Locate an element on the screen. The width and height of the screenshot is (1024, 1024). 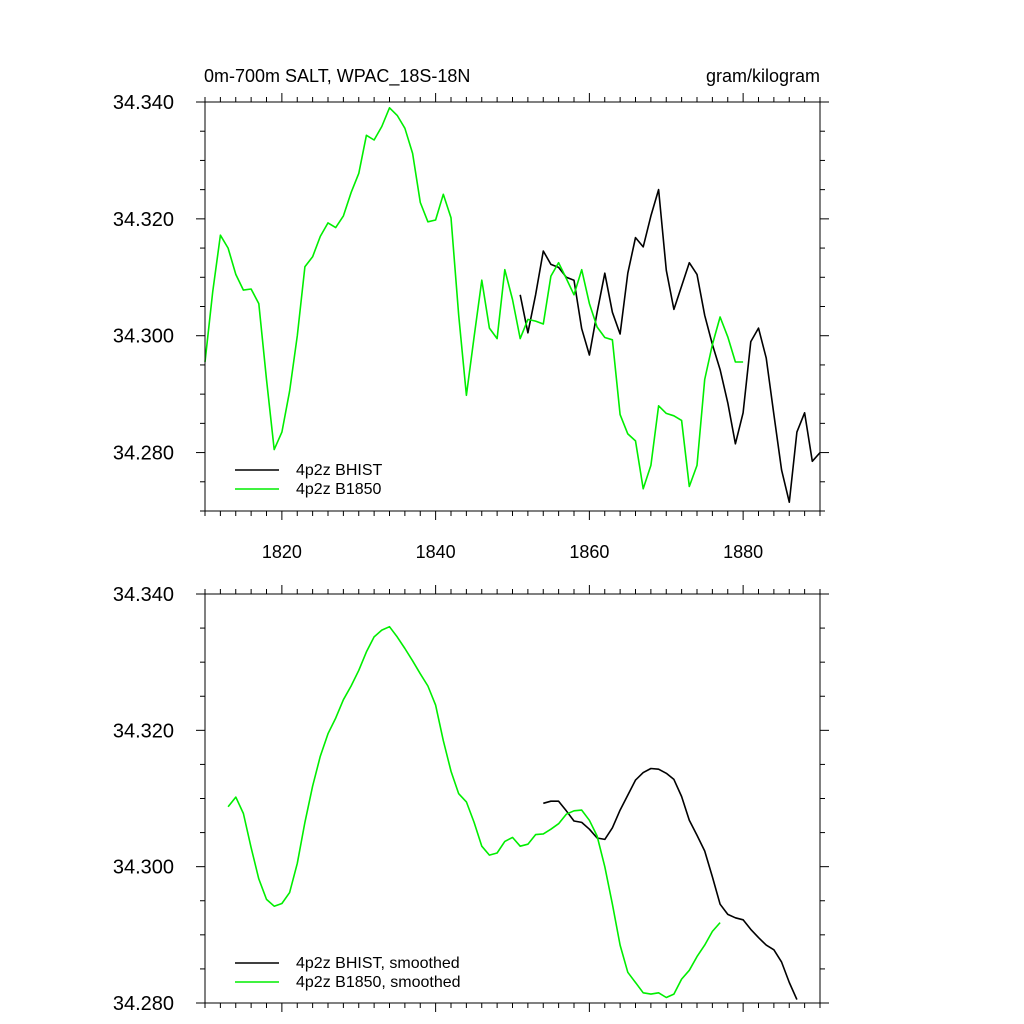
x-tick-label: 1880 is located at coordinates (743, 552).